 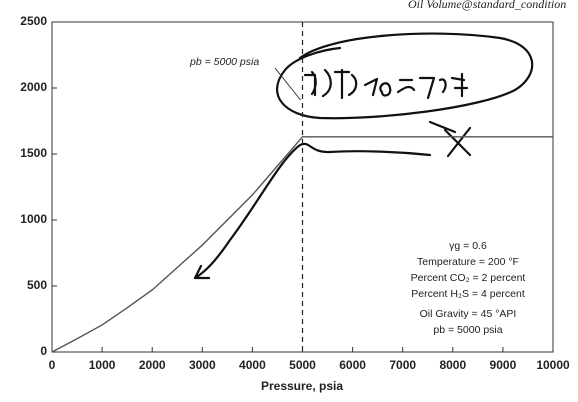 I want to click on condition-note: γg = 0.6, so click(x=468, y=246).